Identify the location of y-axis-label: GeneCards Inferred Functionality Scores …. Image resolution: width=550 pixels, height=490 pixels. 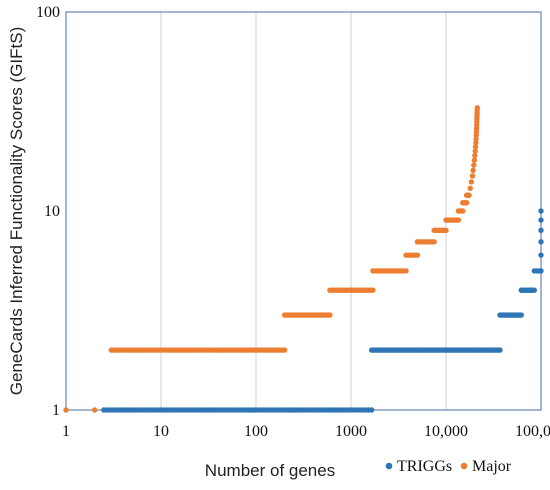
(16, 211).